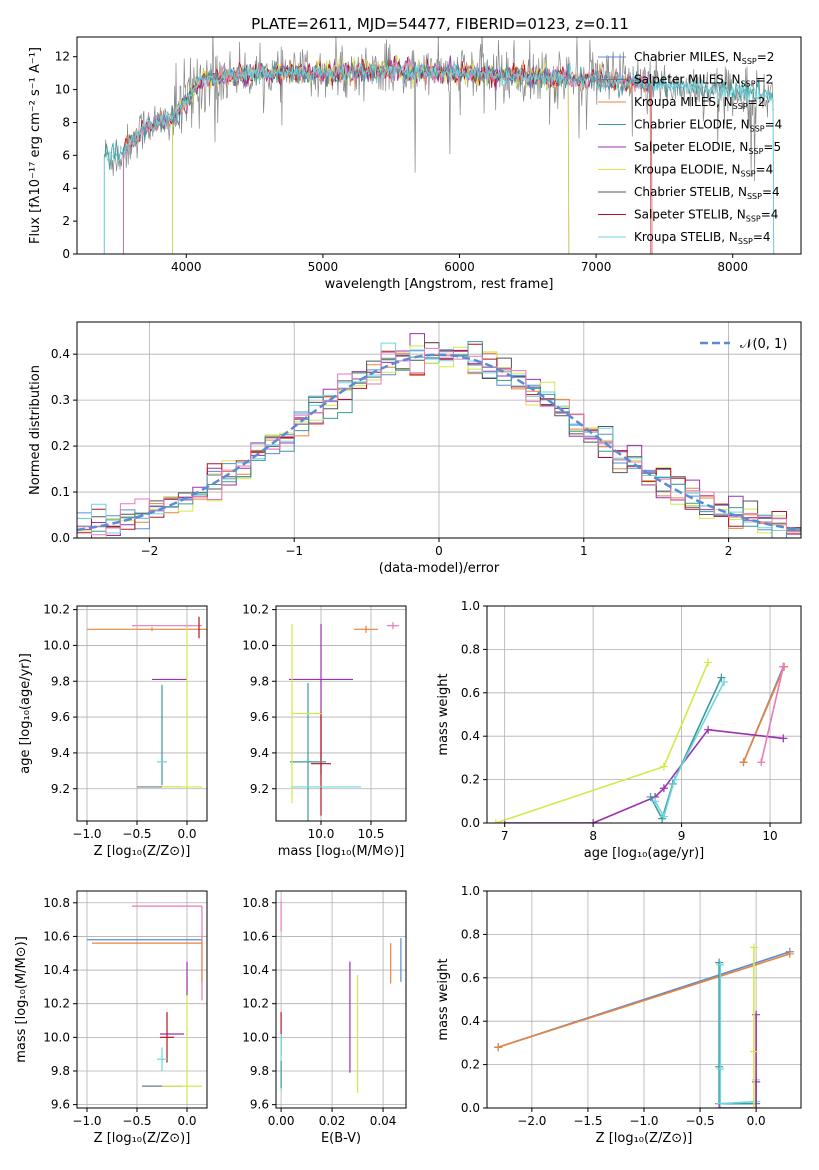 The width and height of the screenshot is (819, 1170). I want to click on y-tick-label: 6, so click(66, 155).